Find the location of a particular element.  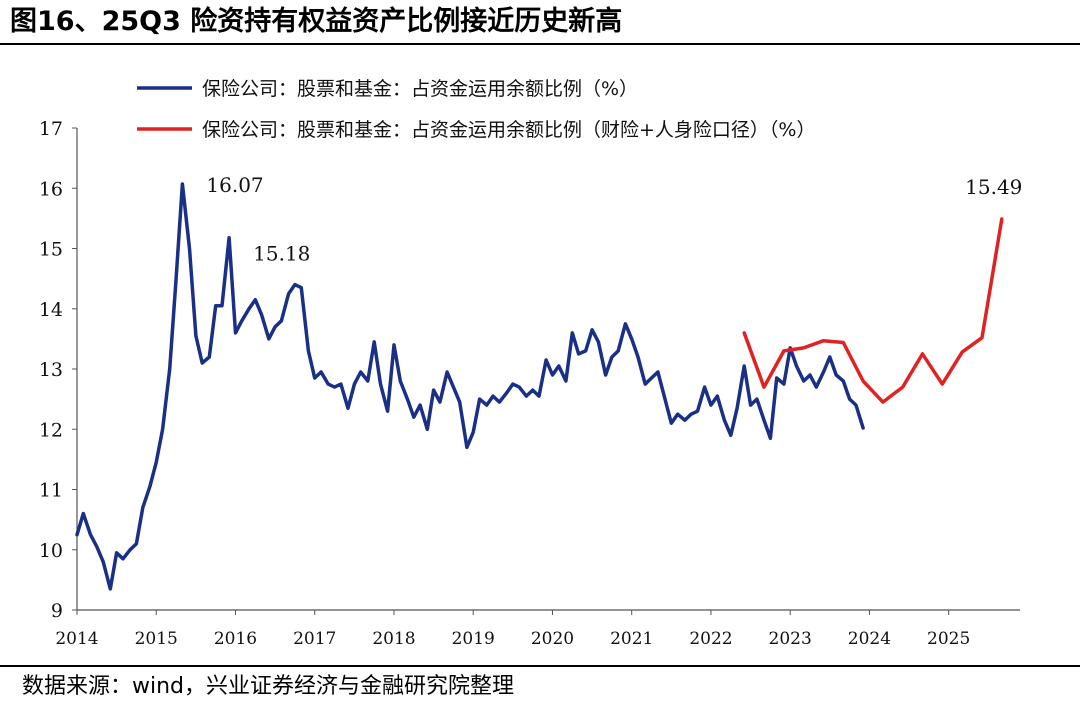

y-tick-label: 11 is located at coordinates (51, 491).